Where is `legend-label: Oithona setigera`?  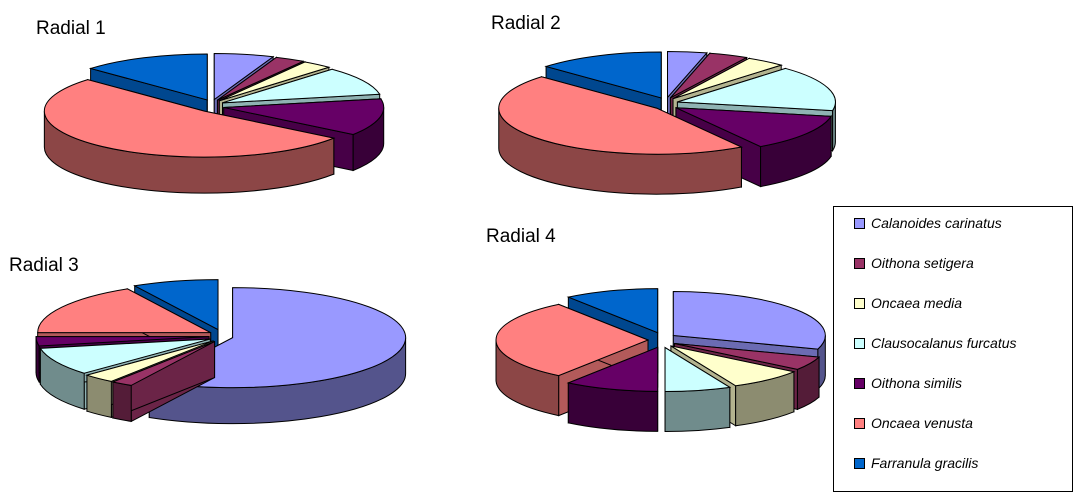 legend-label: Oithona setigera is located at coordinates (922, 263).